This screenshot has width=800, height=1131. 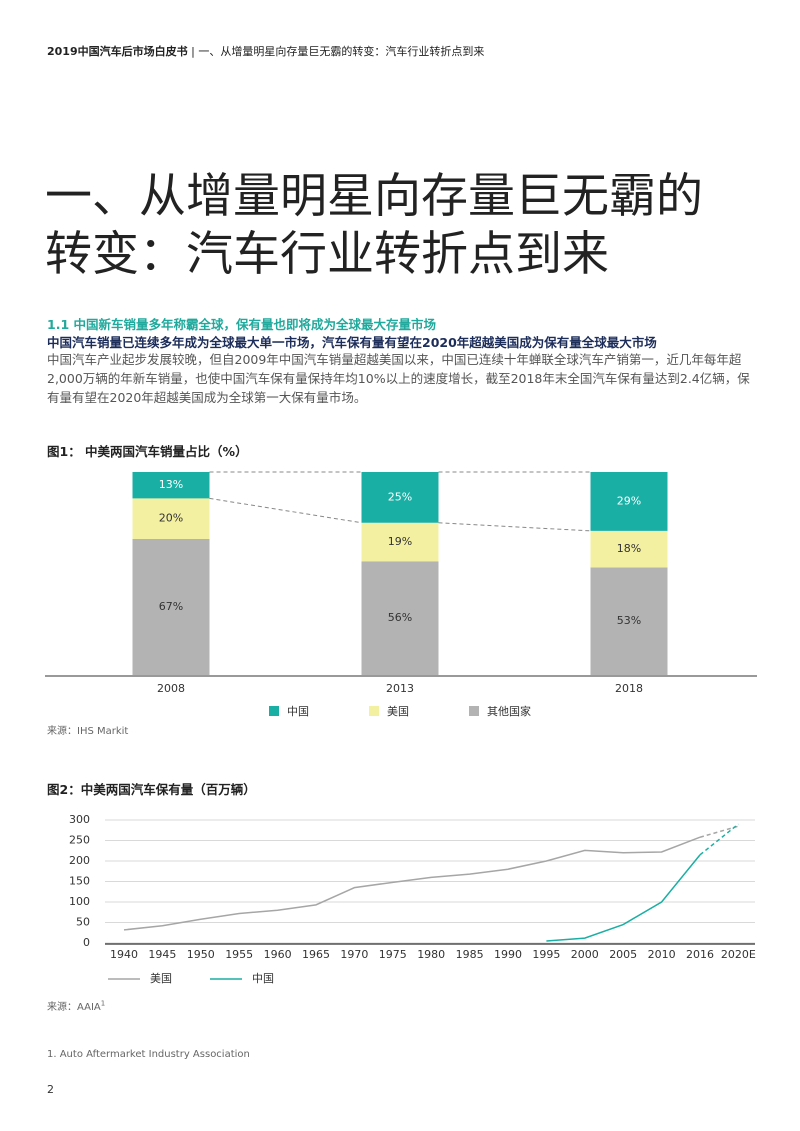 What do you see at coordinates (327, 254) in the screenshot?
I see `title-line: 转变：汽车行业转折点到来` at bounding box center [327, 254].